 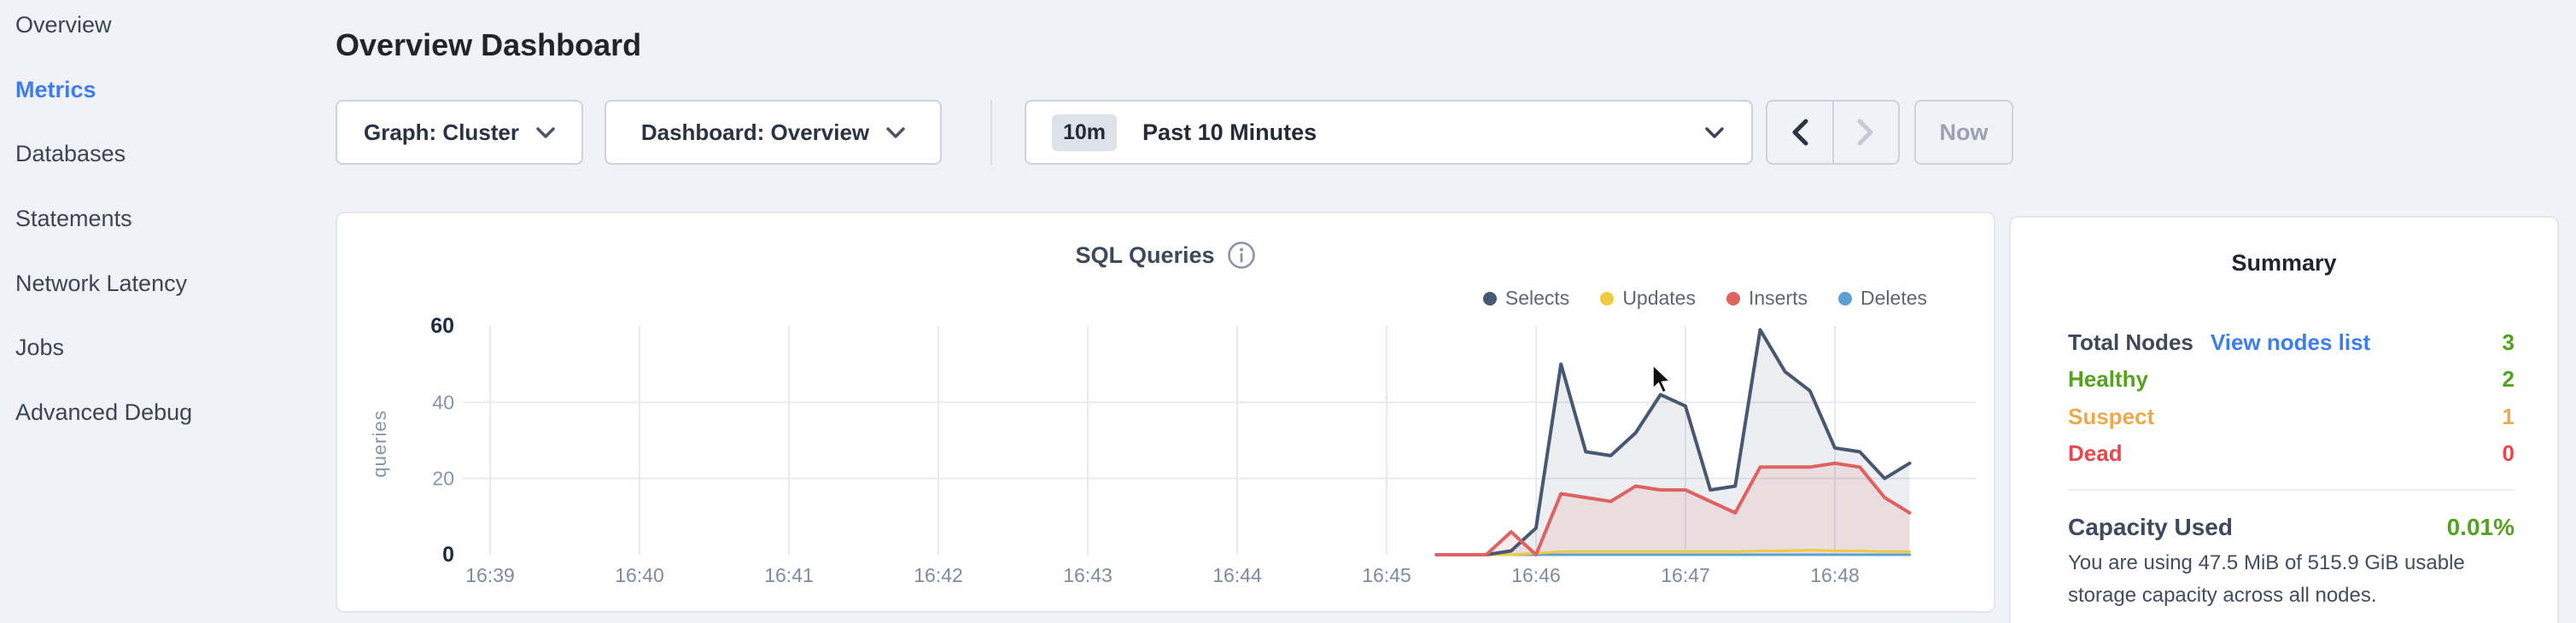 I want to click on summary-divider, so click(x=2291, y=490).